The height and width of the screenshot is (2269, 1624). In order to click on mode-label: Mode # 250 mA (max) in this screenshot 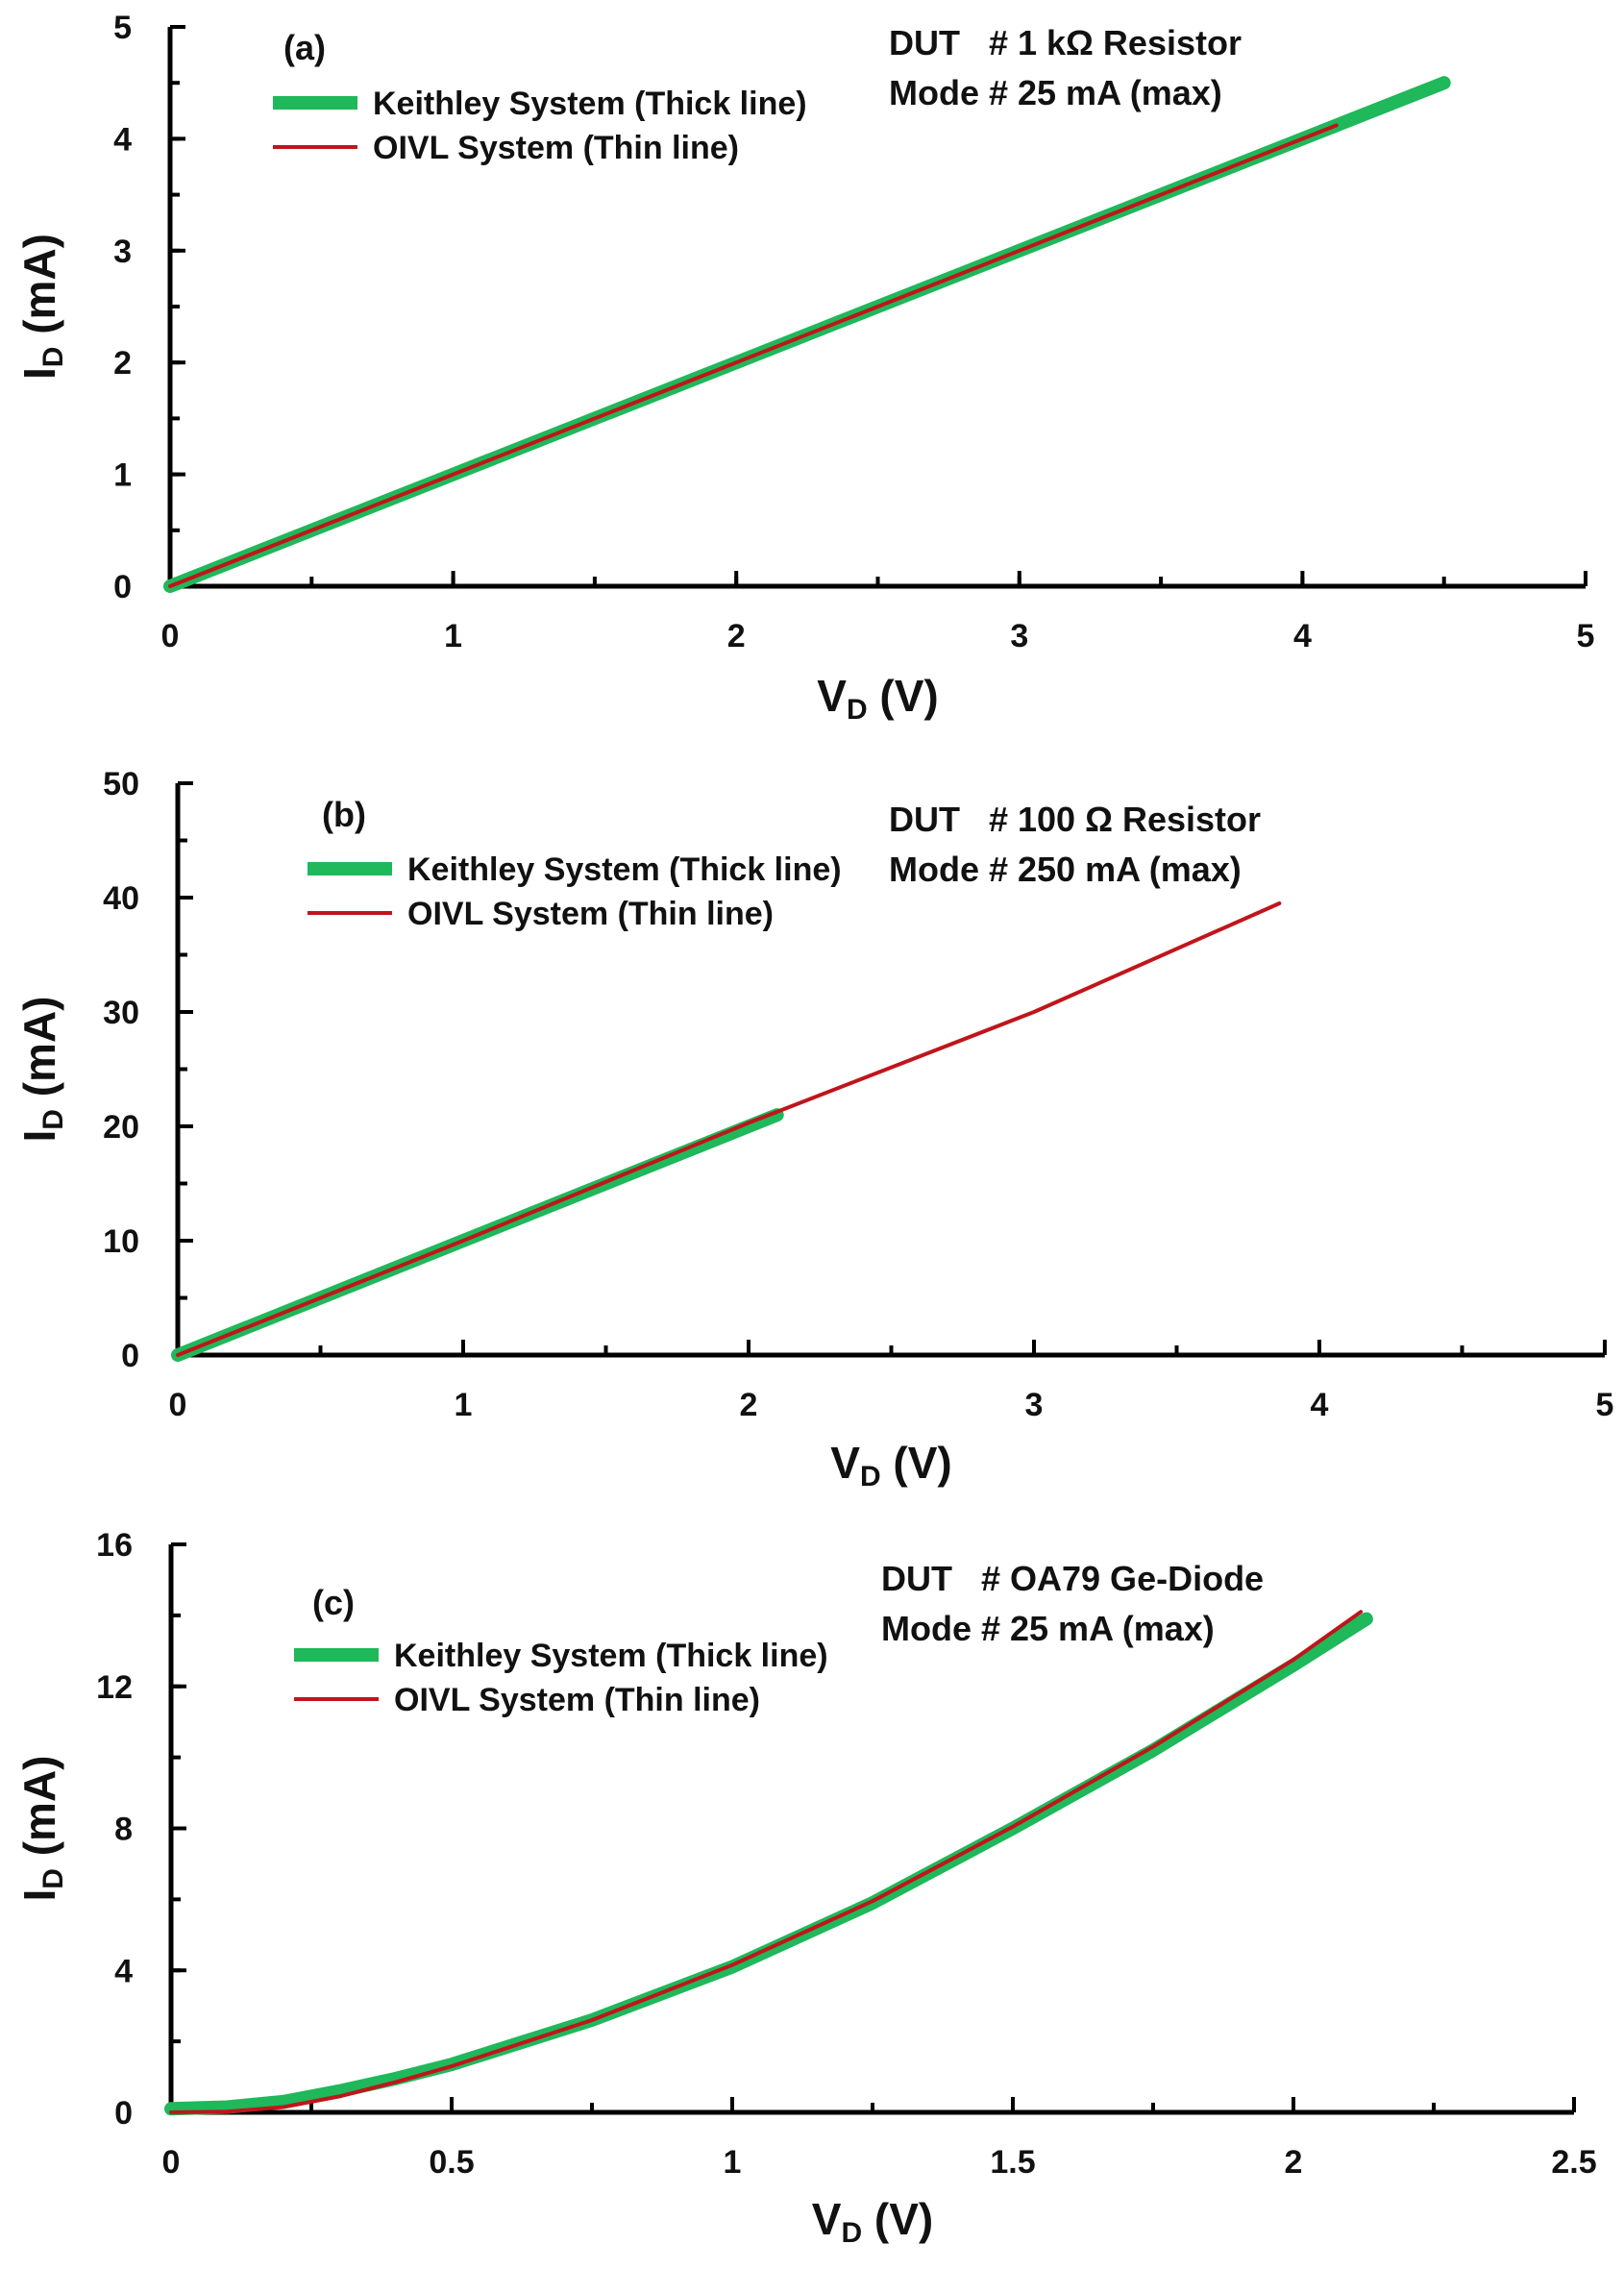, I will do `click(1065, 870)`.